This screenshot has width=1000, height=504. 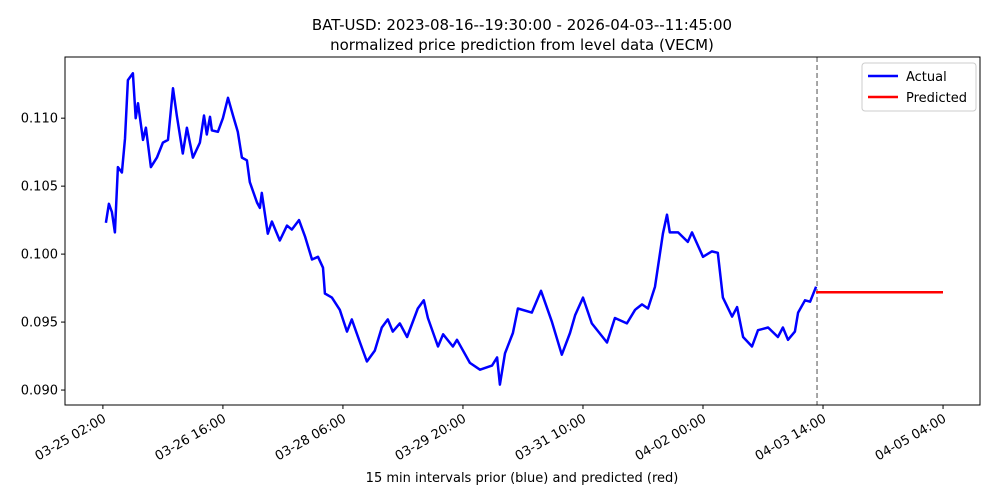 I want to click on legend-label-predicted: Predicted, so click(x=936, y=98).